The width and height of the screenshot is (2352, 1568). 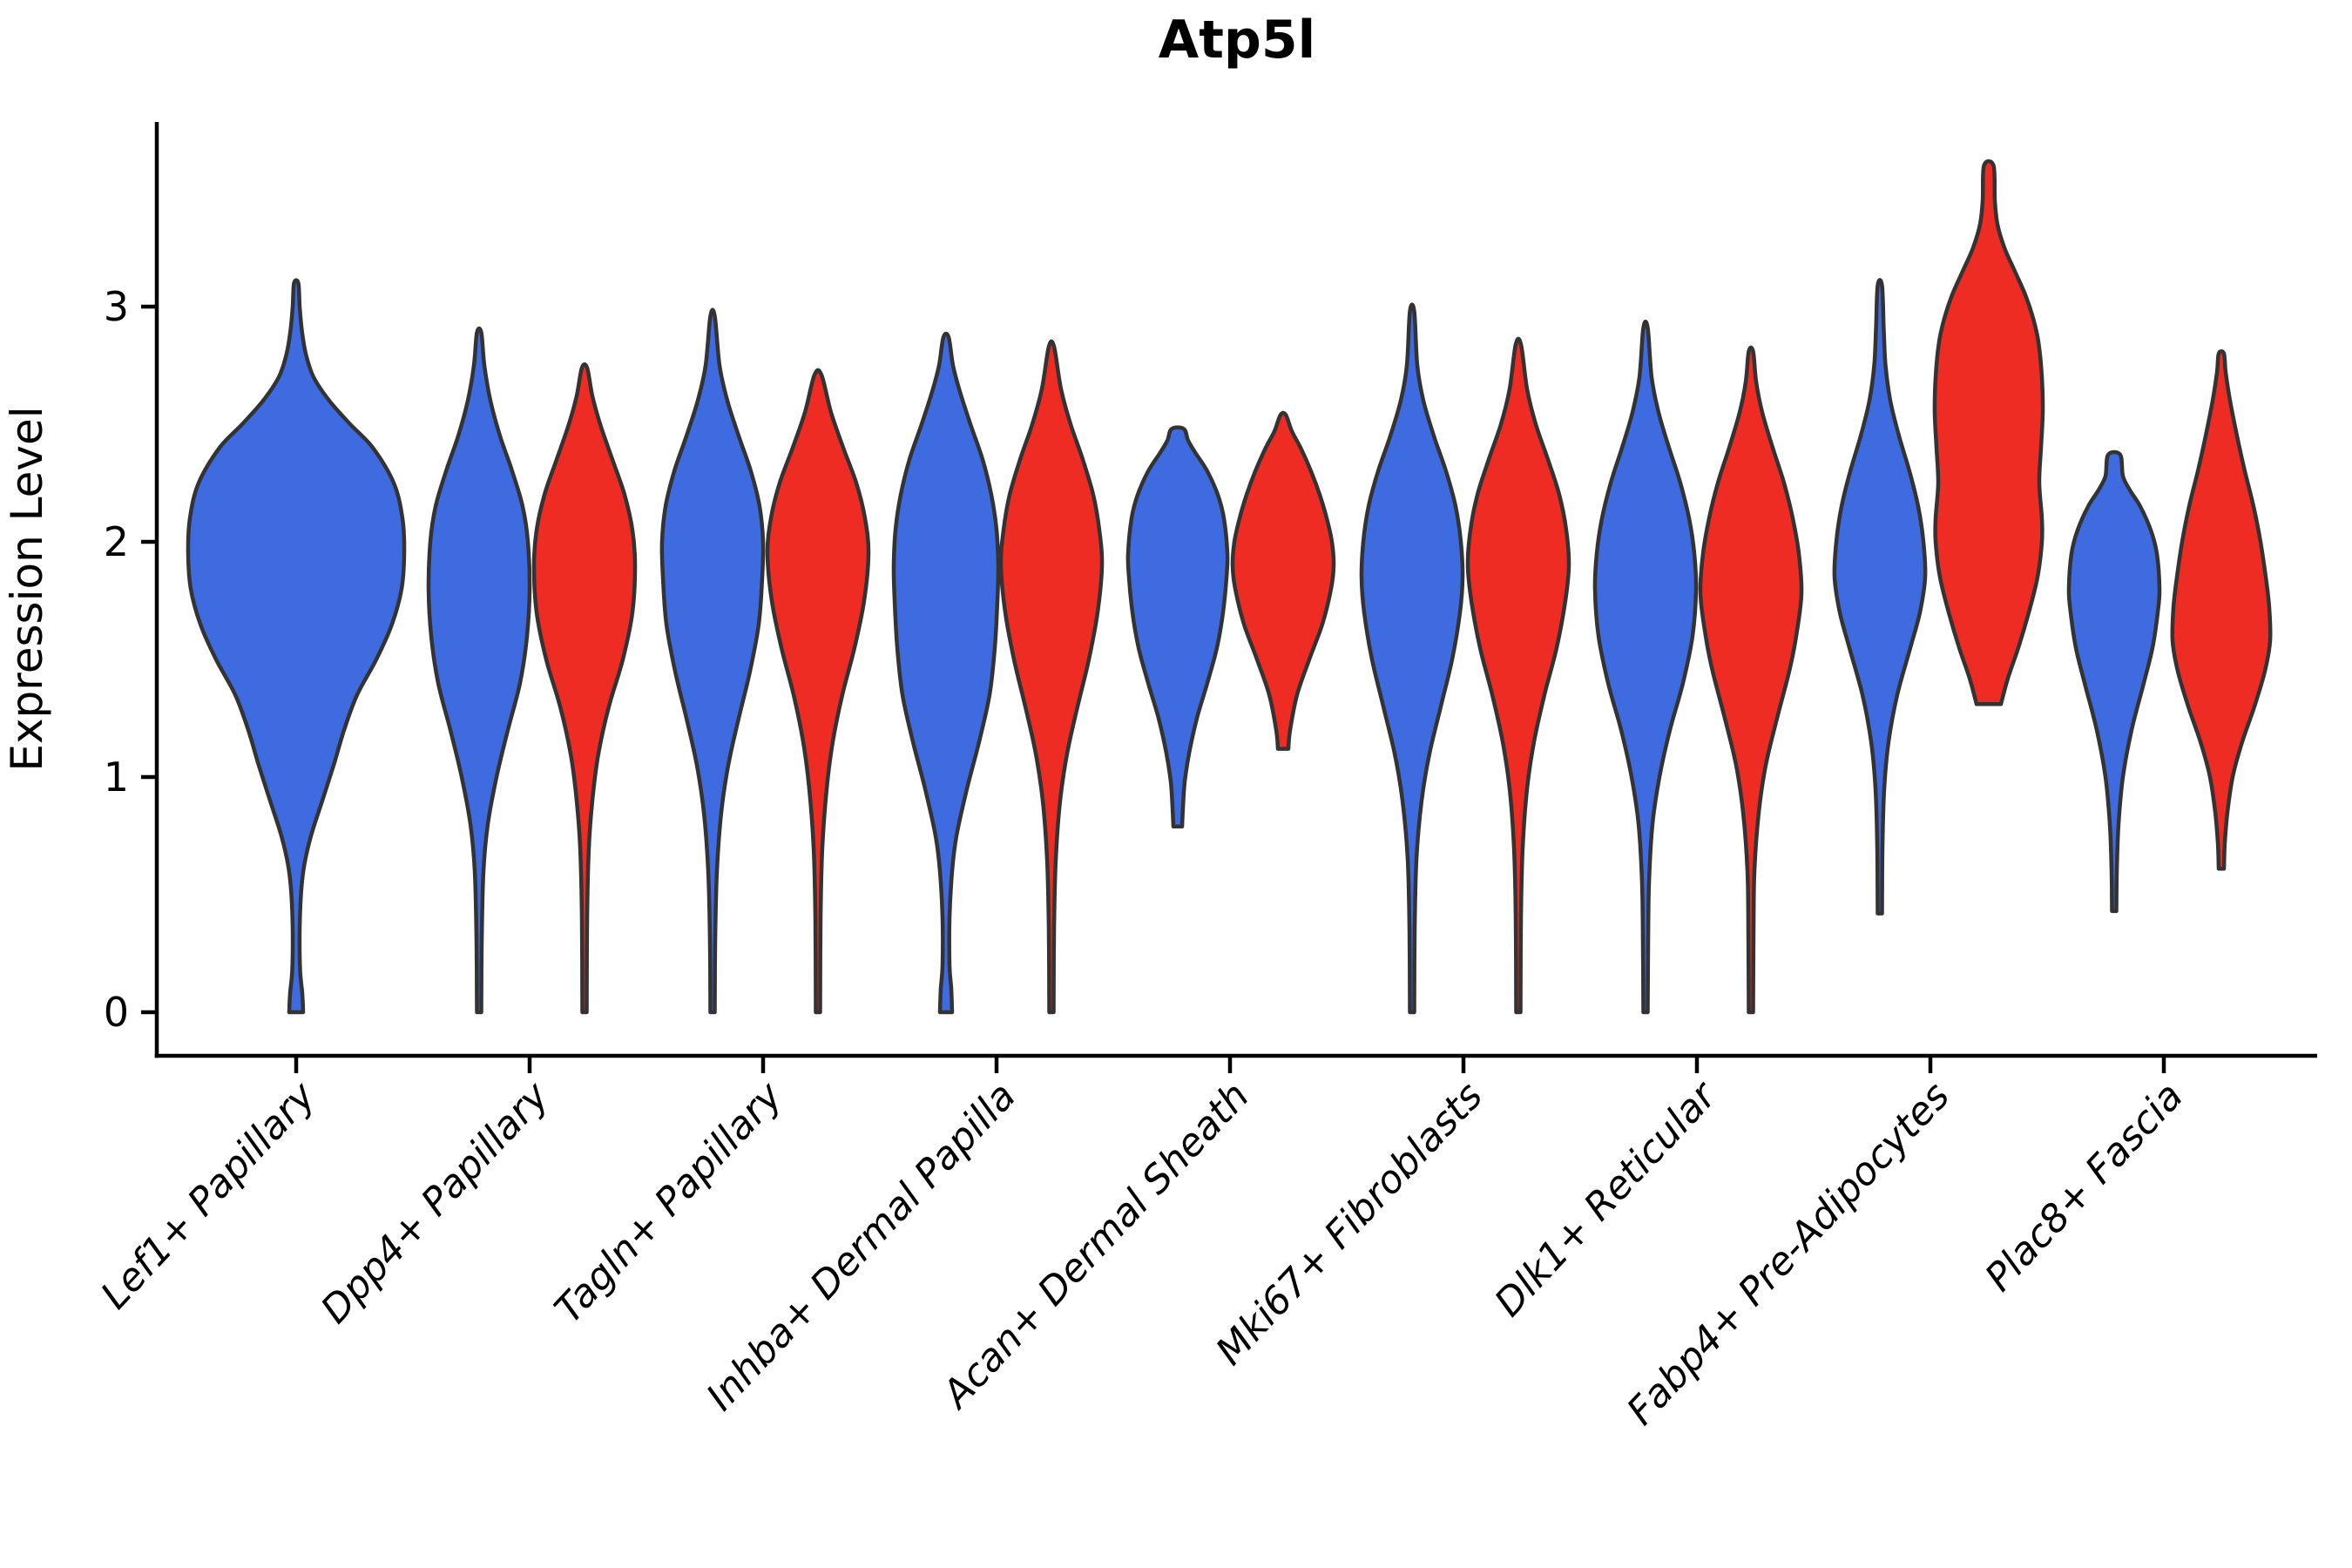 What do you see at coordinates (1880, 597) in the screenshot?
I see `violin-fabp4-pre-adipocytes-blue` at bounding box center [1880, 597].